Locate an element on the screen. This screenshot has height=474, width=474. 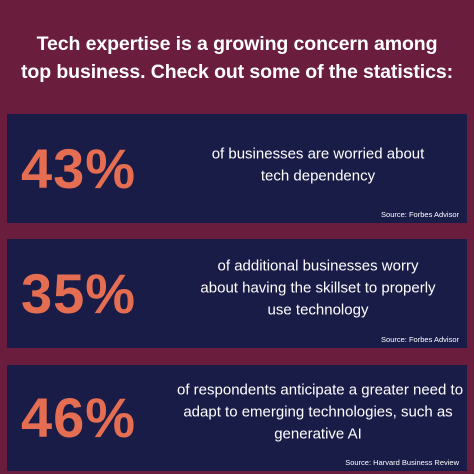
stat-description-3-line-3: generative AI is located at coordinates (318, 434).